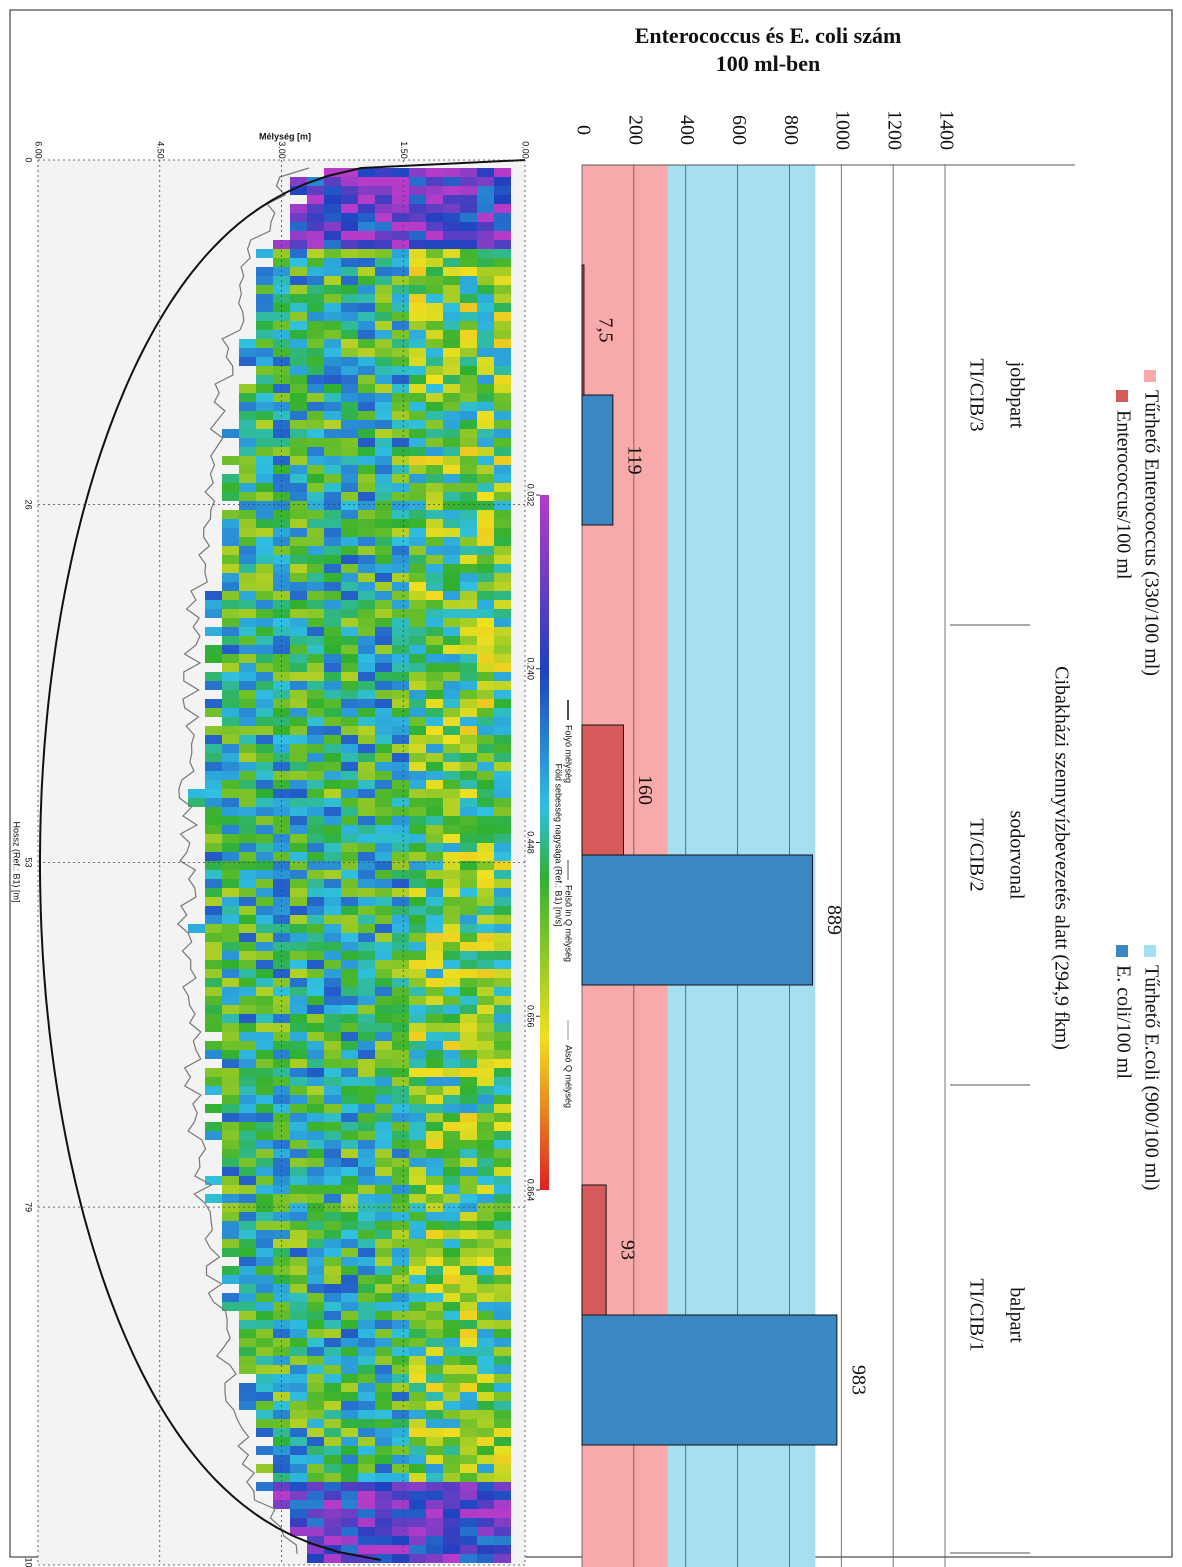 The width and height of the screenshot is (1182, 1567). I want to click on legend-swatch, so click(1150, 951).